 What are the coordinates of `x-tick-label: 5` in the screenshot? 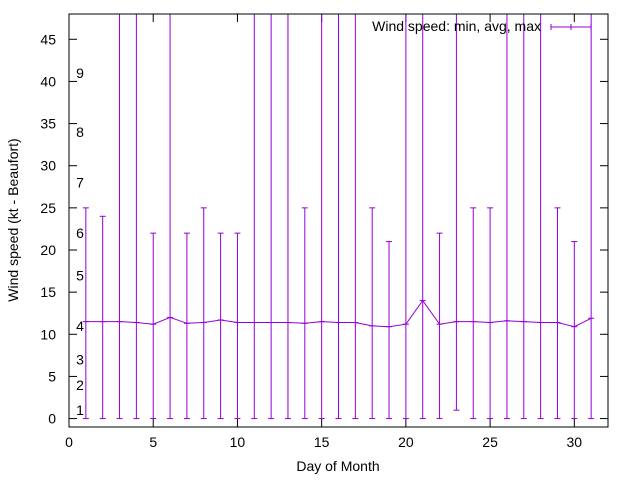 It's located at (153, 442).